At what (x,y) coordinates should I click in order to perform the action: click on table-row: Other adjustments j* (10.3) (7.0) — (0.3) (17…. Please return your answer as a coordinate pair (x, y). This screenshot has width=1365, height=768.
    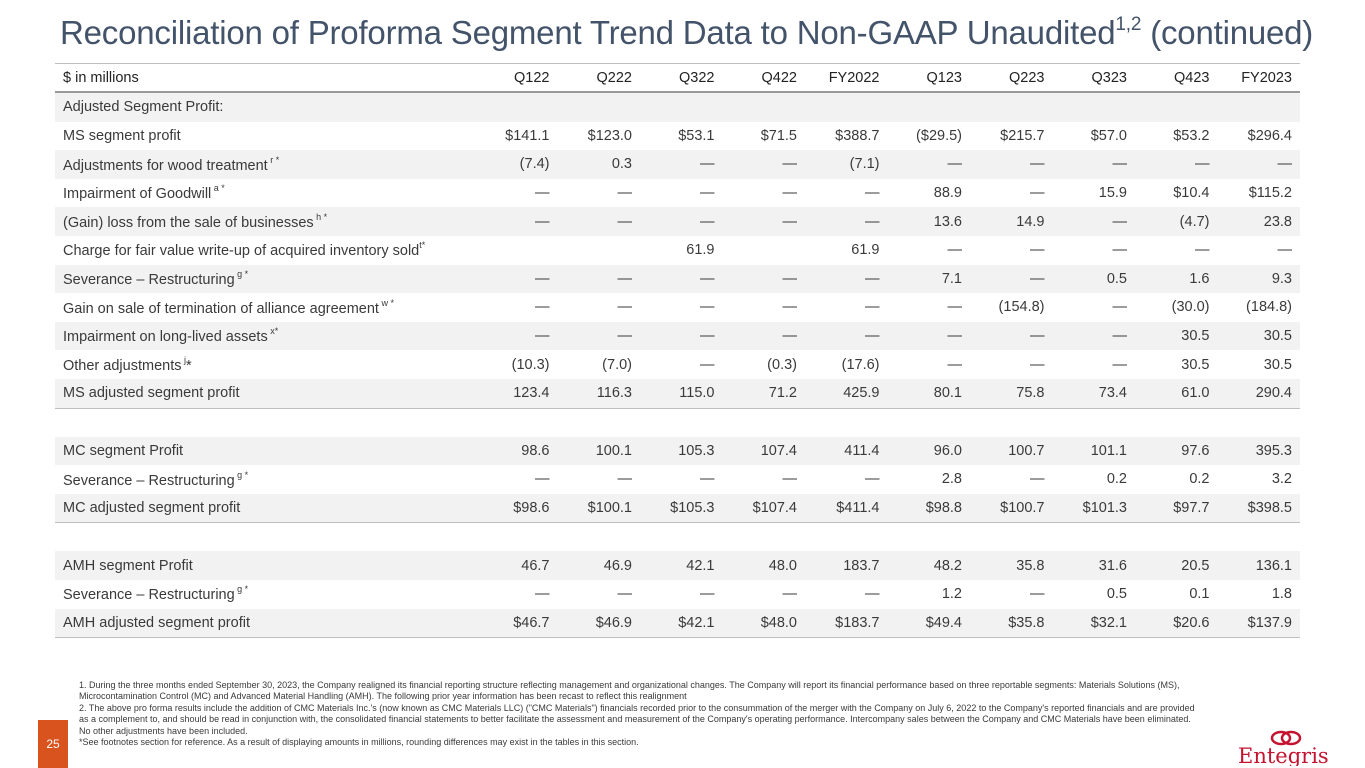
    Looking at the image, I should click on (677, 364).